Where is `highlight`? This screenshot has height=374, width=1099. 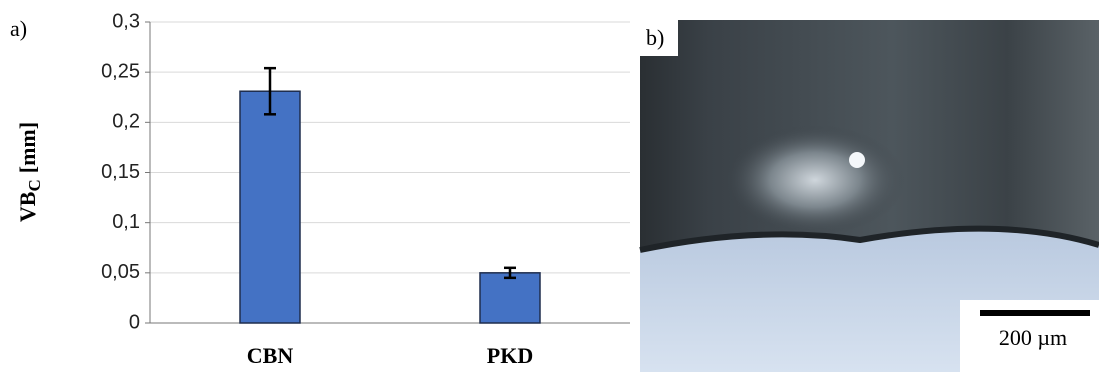 highlight is located at coordinates (857, 160).